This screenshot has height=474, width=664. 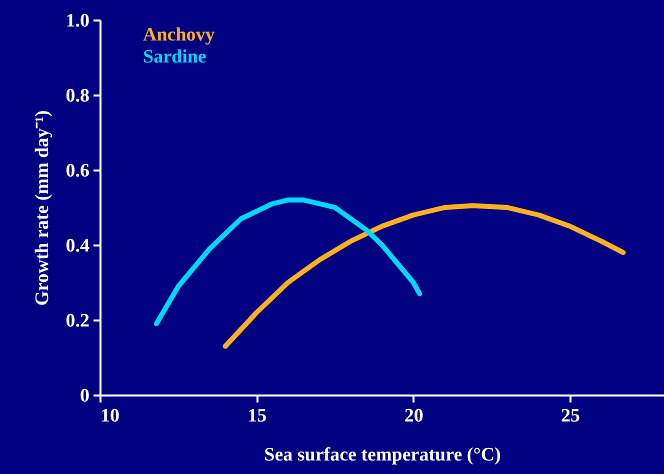 What do you see at coordinates (257, 416) in the screenshot?
I see `x-tick-label: 15` at bounding box center [257, 416].